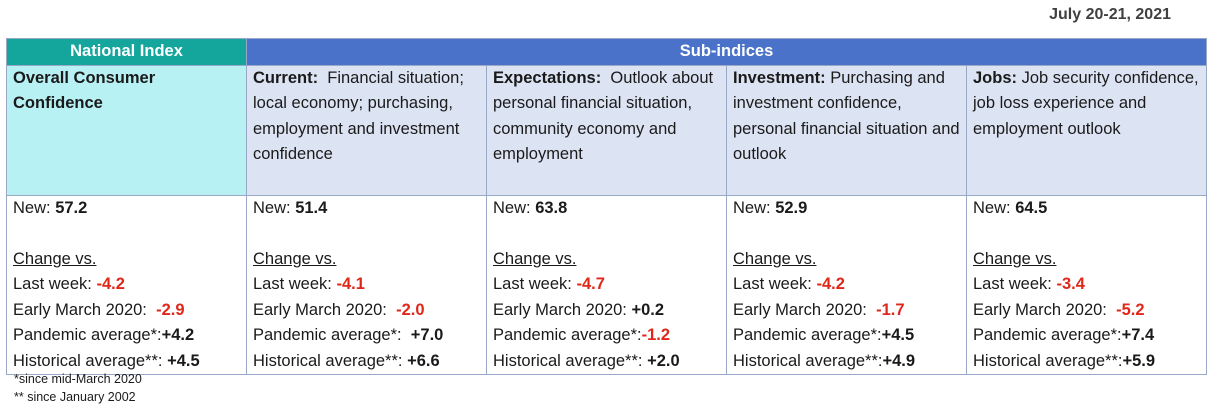 This screenshot has width=1209, height=407. What do you see at coordinates (551, 207) in the screenshot?
I see `new-value: 63.8` at bounding box center [551, 207].